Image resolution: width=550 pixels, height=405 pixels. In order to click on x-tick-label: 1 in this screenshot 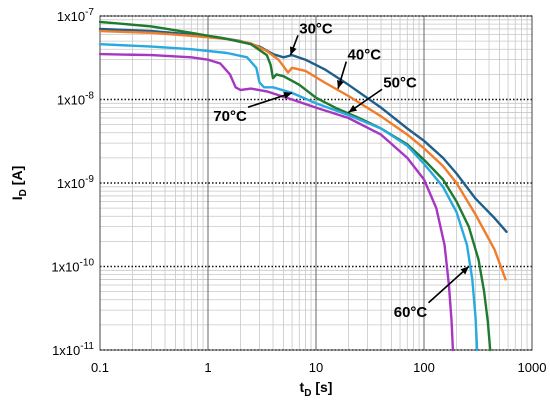, I will do `click(207, 367)`.